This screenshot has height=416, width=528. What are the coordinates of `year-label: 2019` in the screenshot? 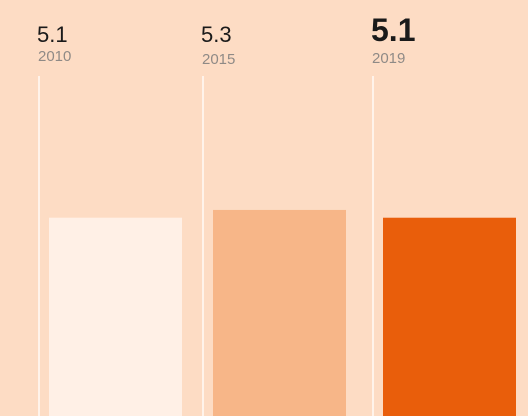 It's located at (388, 58).